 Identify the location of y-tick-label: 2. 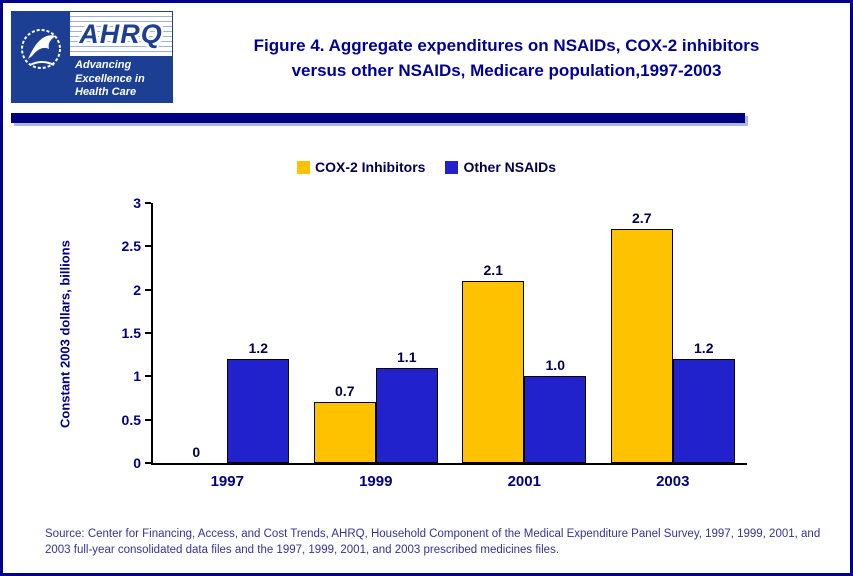
(137, 289).